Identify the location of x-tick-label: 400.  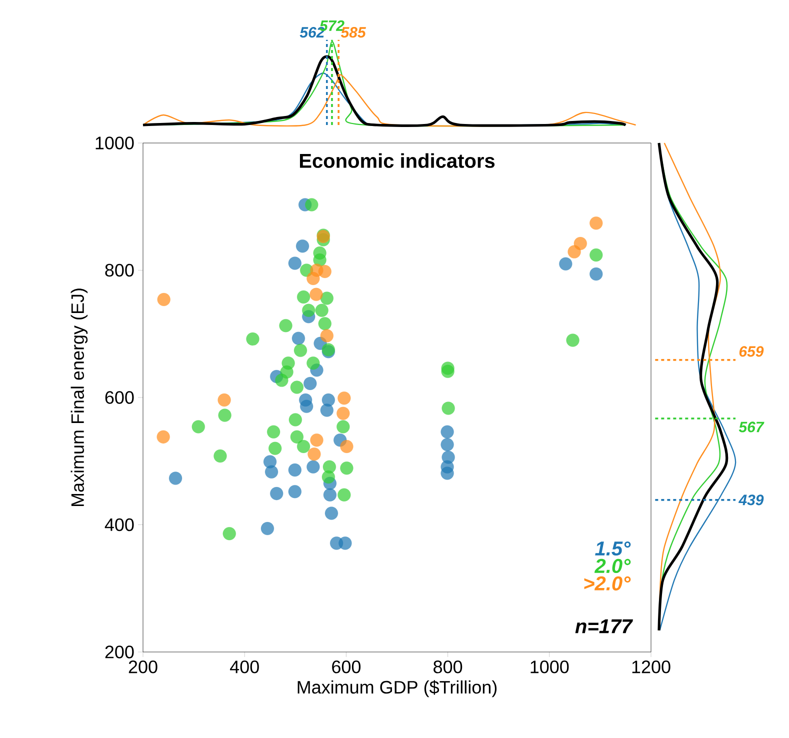
(244, 667).